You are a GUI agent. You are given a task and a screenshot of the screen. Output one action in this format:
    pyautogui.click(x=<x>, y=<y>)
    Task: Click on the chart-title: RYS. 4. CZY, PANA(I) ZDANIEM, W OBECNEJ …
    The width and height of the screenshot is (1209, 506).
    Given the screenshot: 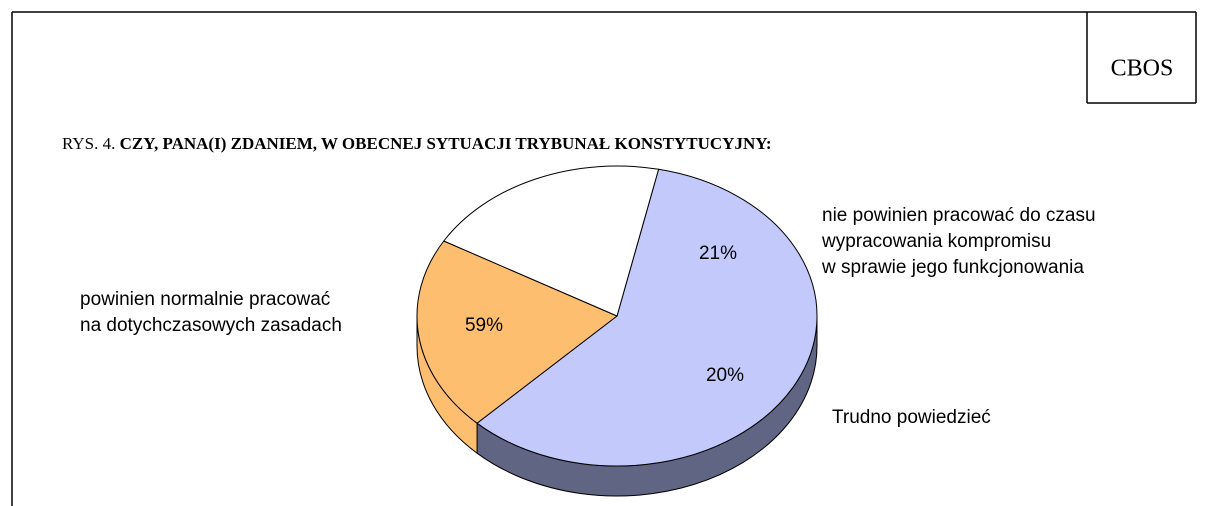 What is the action you would take?
    pyautogui.click(x=417, y=143)
    